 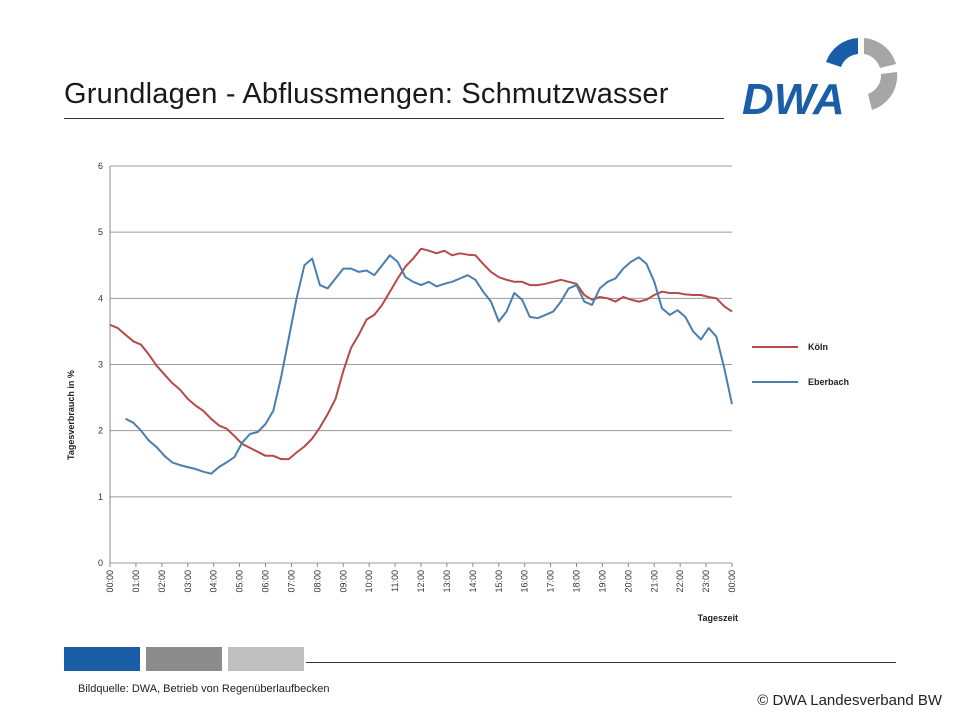 What do you see at coordinates (421, 581) in the screenshot?
I see `x-tick-label: 12:00` at bounding box center [421, 581].